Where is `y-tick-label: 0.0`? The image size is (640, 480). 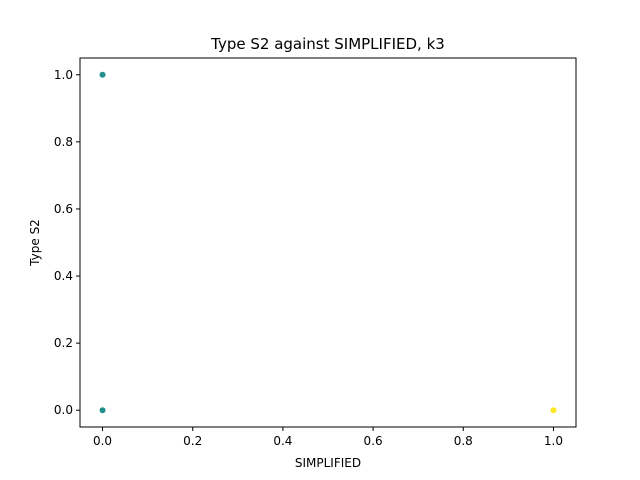 y-tick-label: 0.0 is located at coordinates (63, 410).